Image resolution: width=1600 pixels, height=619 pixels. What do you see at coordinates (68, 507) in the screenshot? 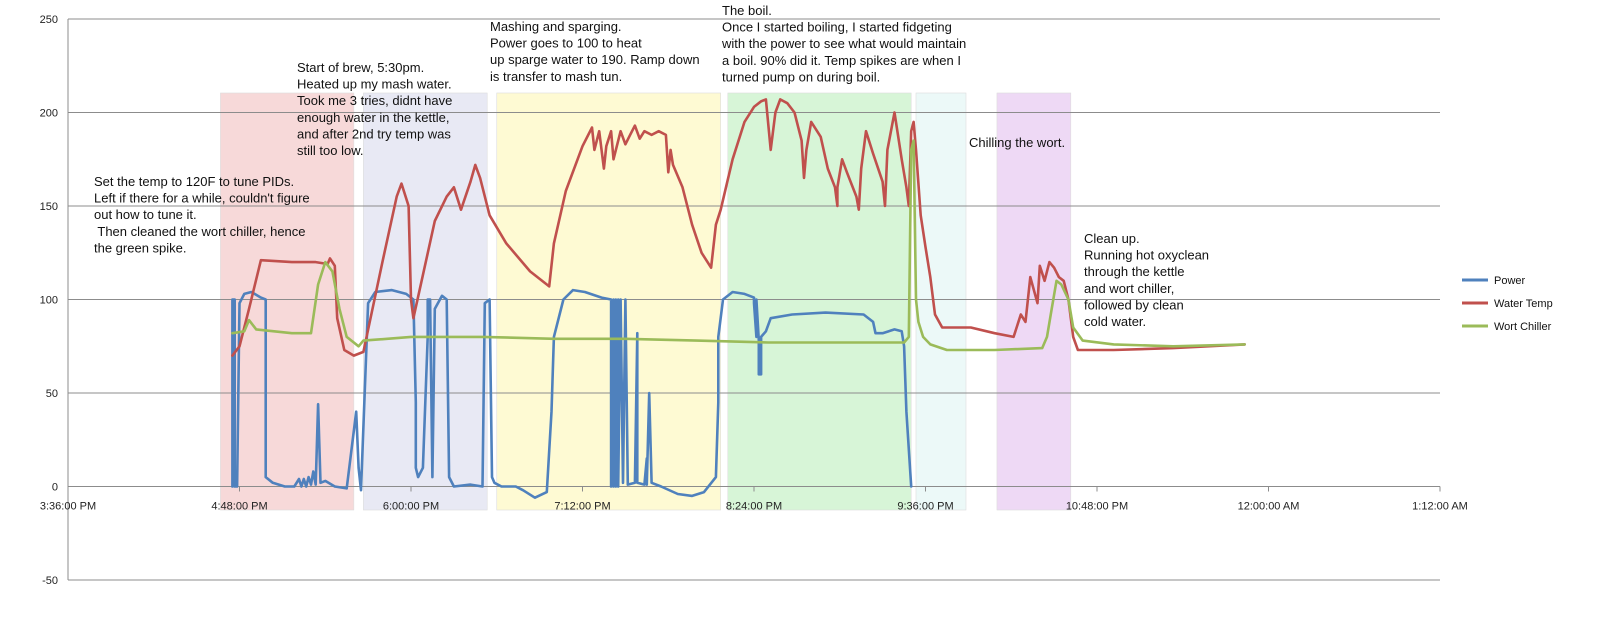
I see `x-tick-label-0: 3:36:00 PM` at bounding box center [68, 507].